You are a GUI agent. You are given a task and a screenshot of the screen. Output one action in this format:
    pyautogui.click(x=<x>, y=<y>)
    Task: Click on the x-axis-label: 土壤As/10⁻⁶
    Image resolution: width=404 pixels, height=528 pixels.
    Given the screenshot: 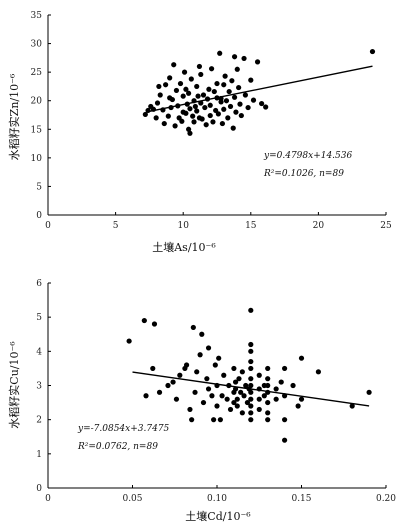 What is the action you would take?
    pyautogui.click(x=184, y=247)
    